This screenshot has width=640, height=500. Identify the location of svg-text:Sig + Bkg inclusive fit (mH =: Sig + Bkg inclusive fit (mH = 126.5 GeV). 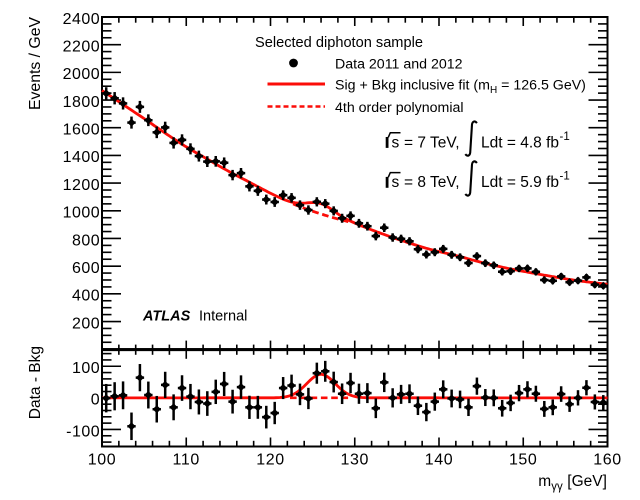
(460, 87).